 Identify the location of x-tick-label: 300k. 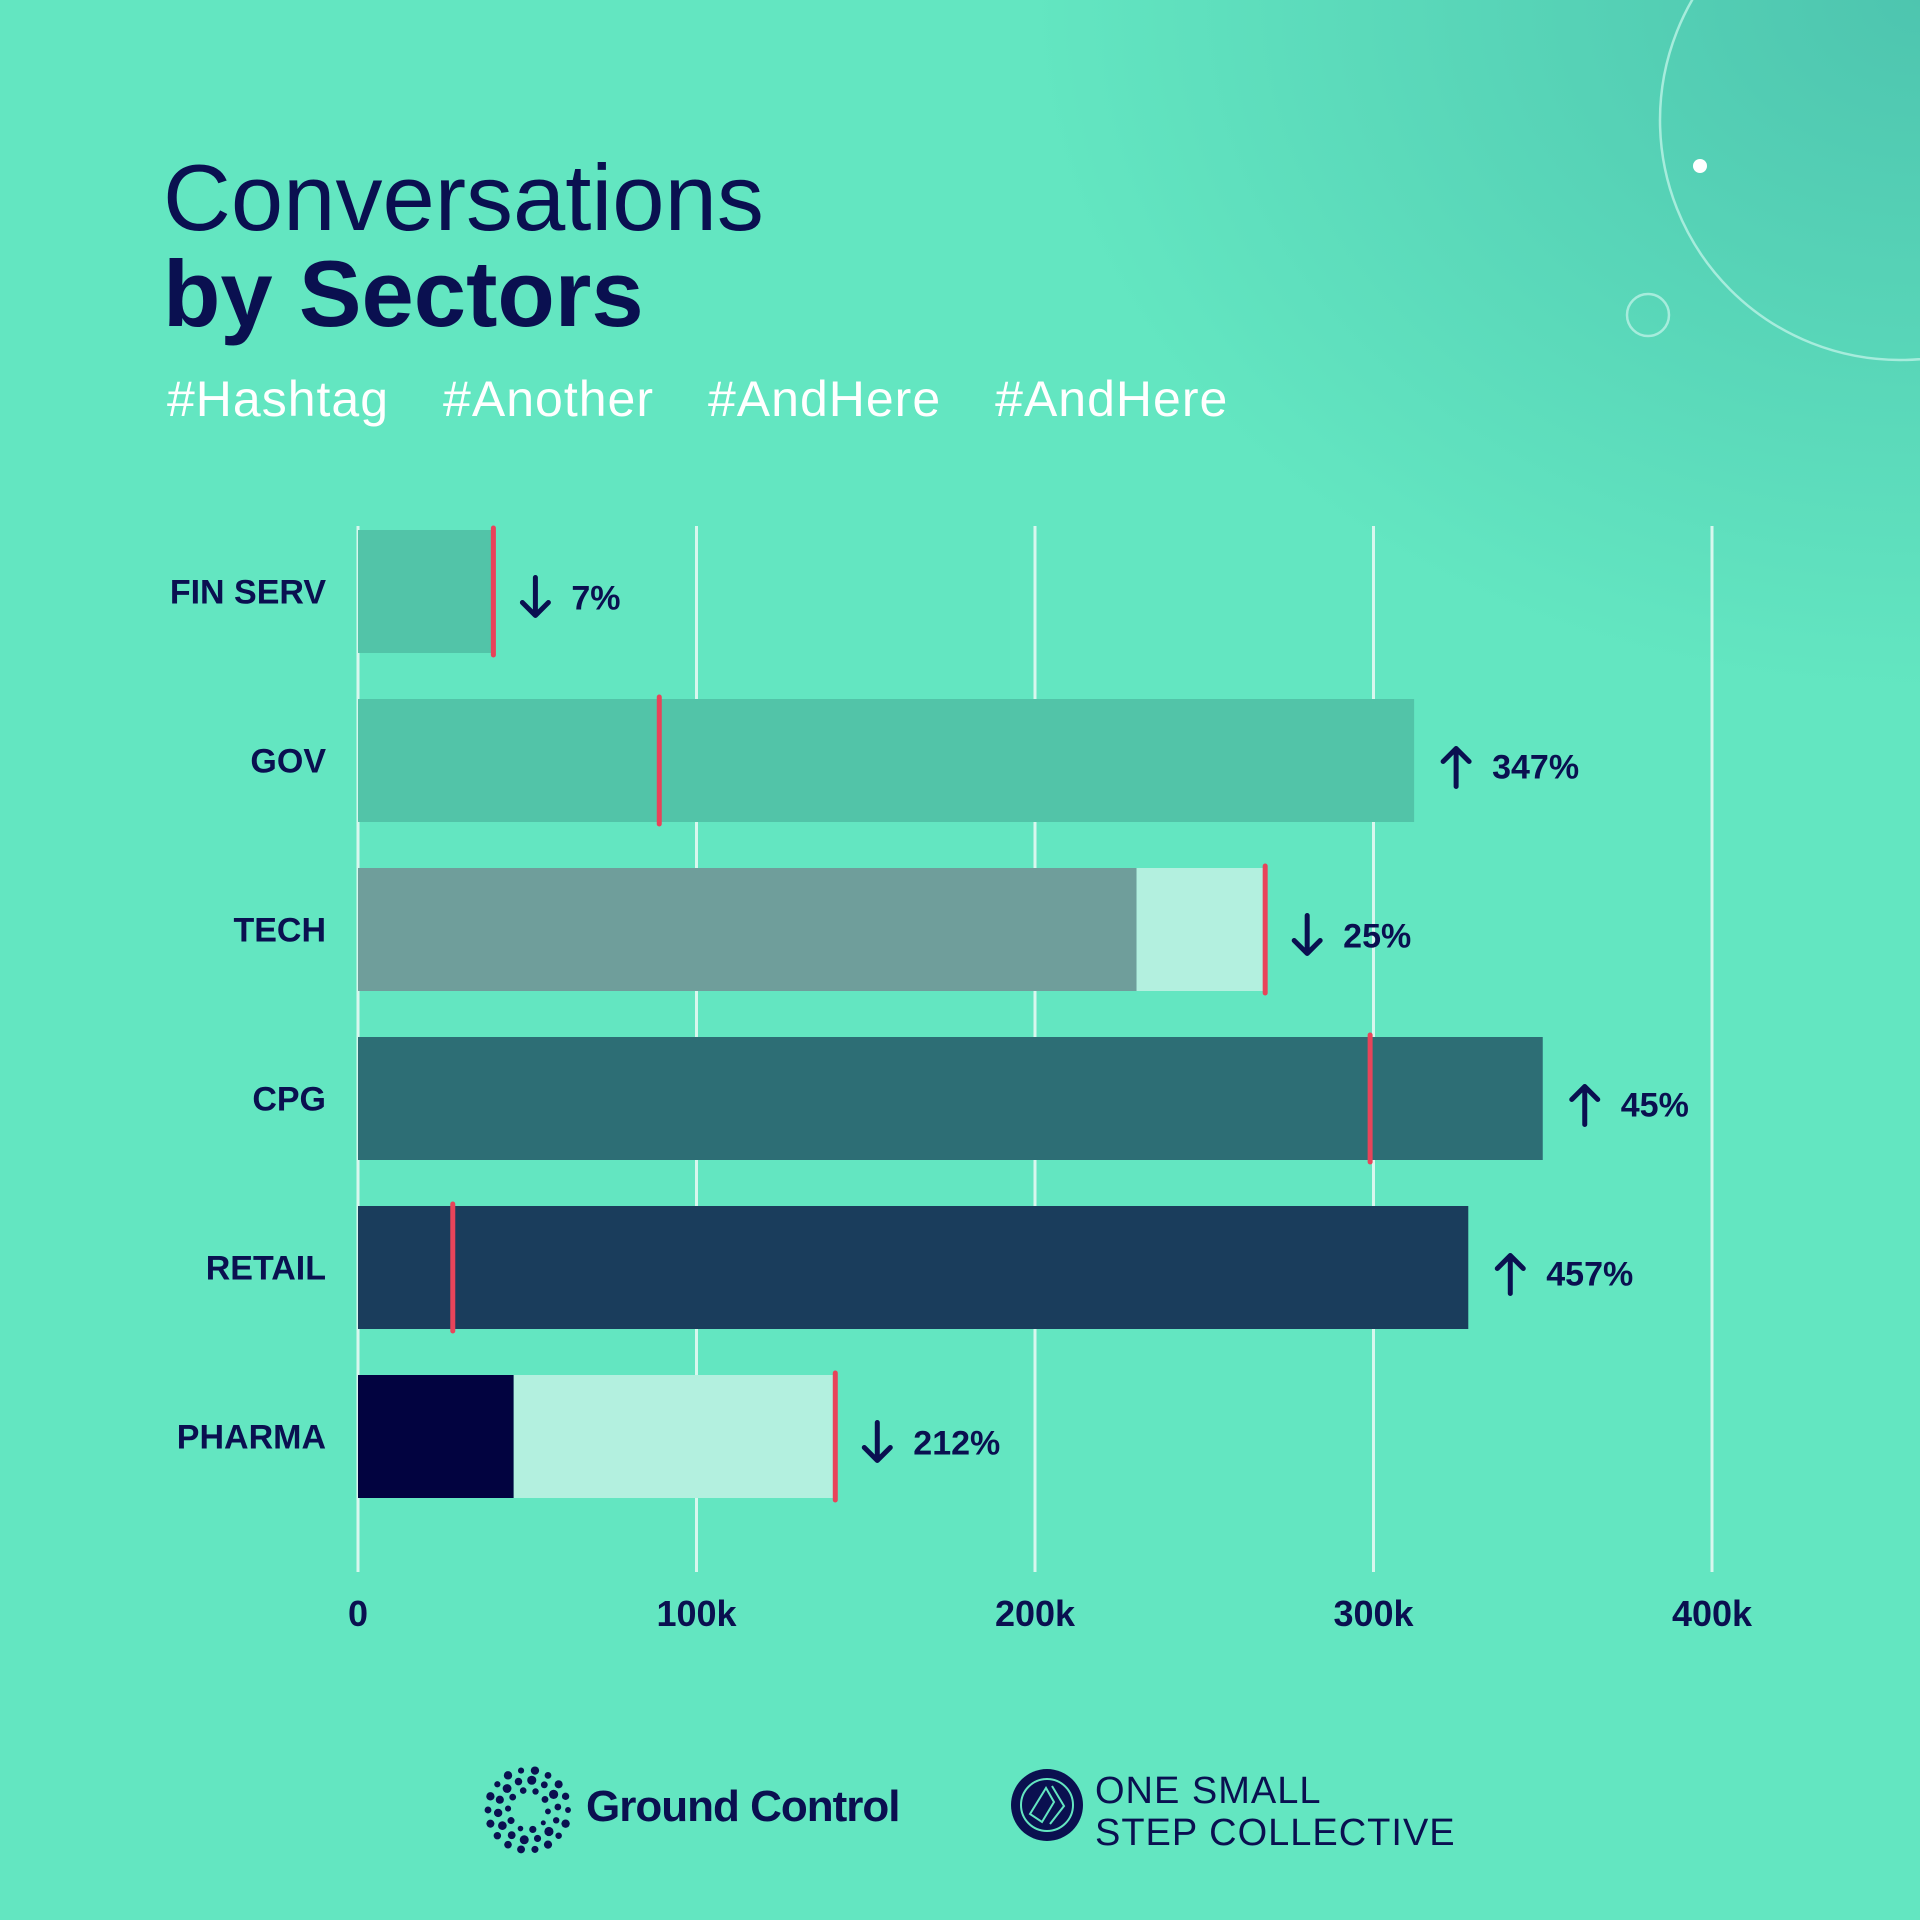
(1373, 1613).